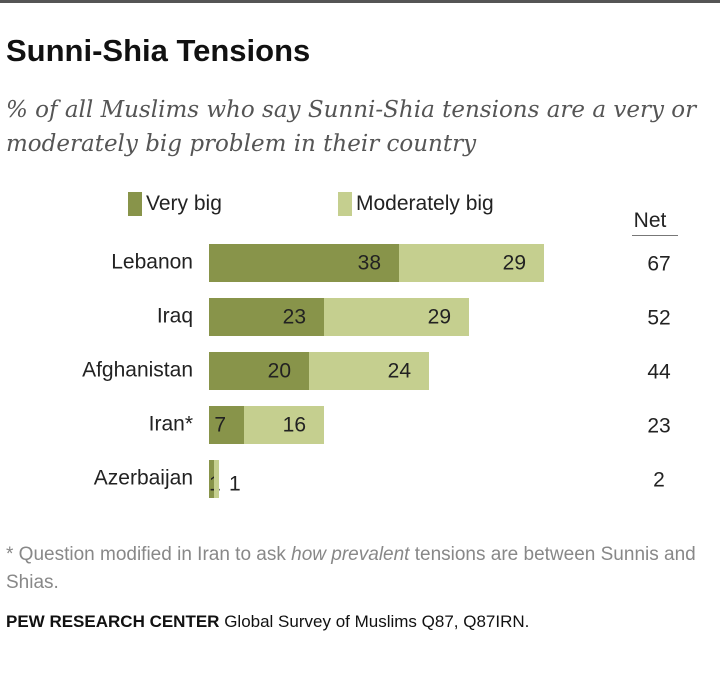 The width and height of the screenshot is (720, 674). What do you see at coordinates (149, 554) in the screenshot?
I see `footnote-prefix: * Question modified in Iran to ask` at bounding box center [149, 554].